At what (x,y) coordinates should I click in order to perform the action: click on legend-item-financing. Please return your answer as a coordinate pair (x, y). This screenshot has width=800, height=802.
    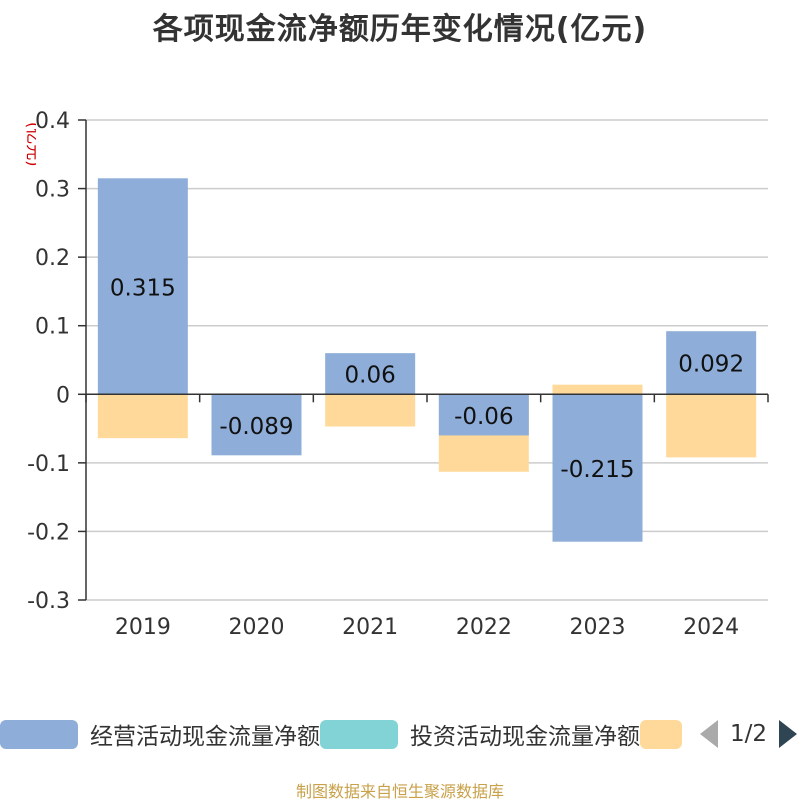
    Looking at the image, I should click on (667, 734).